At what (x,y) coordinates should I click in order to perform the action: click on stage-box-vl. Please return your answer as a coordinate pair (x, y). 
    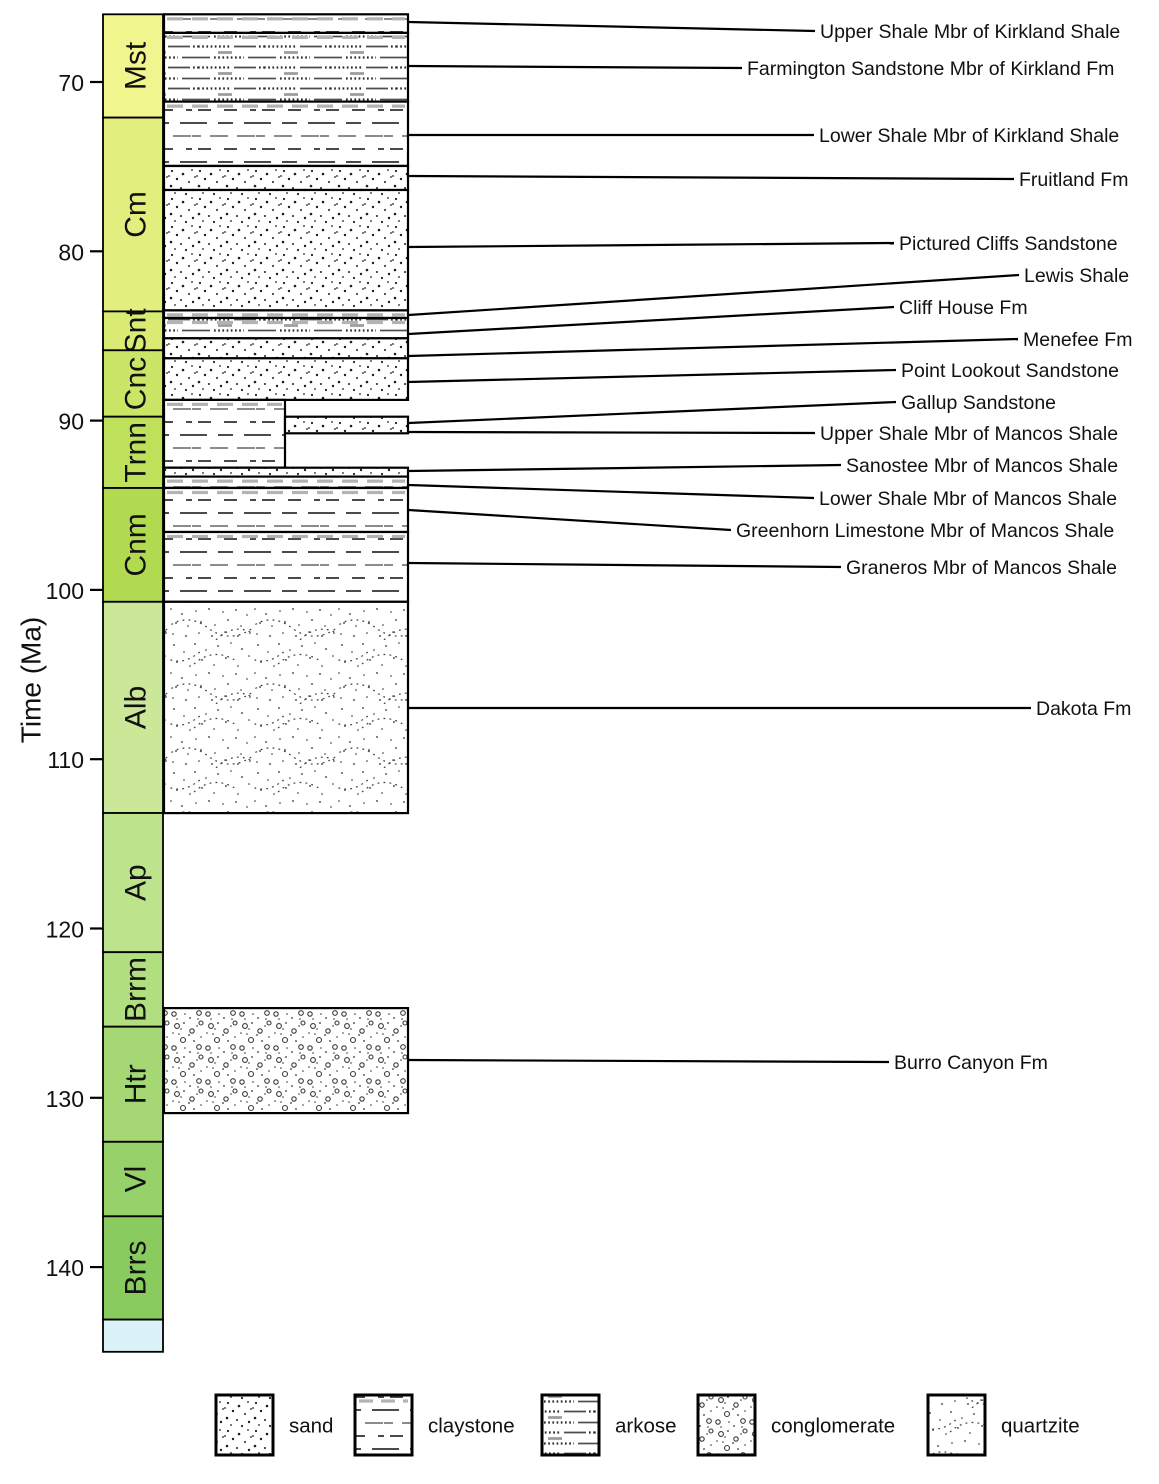
    Looking at the image, I should click on (133, 1179).